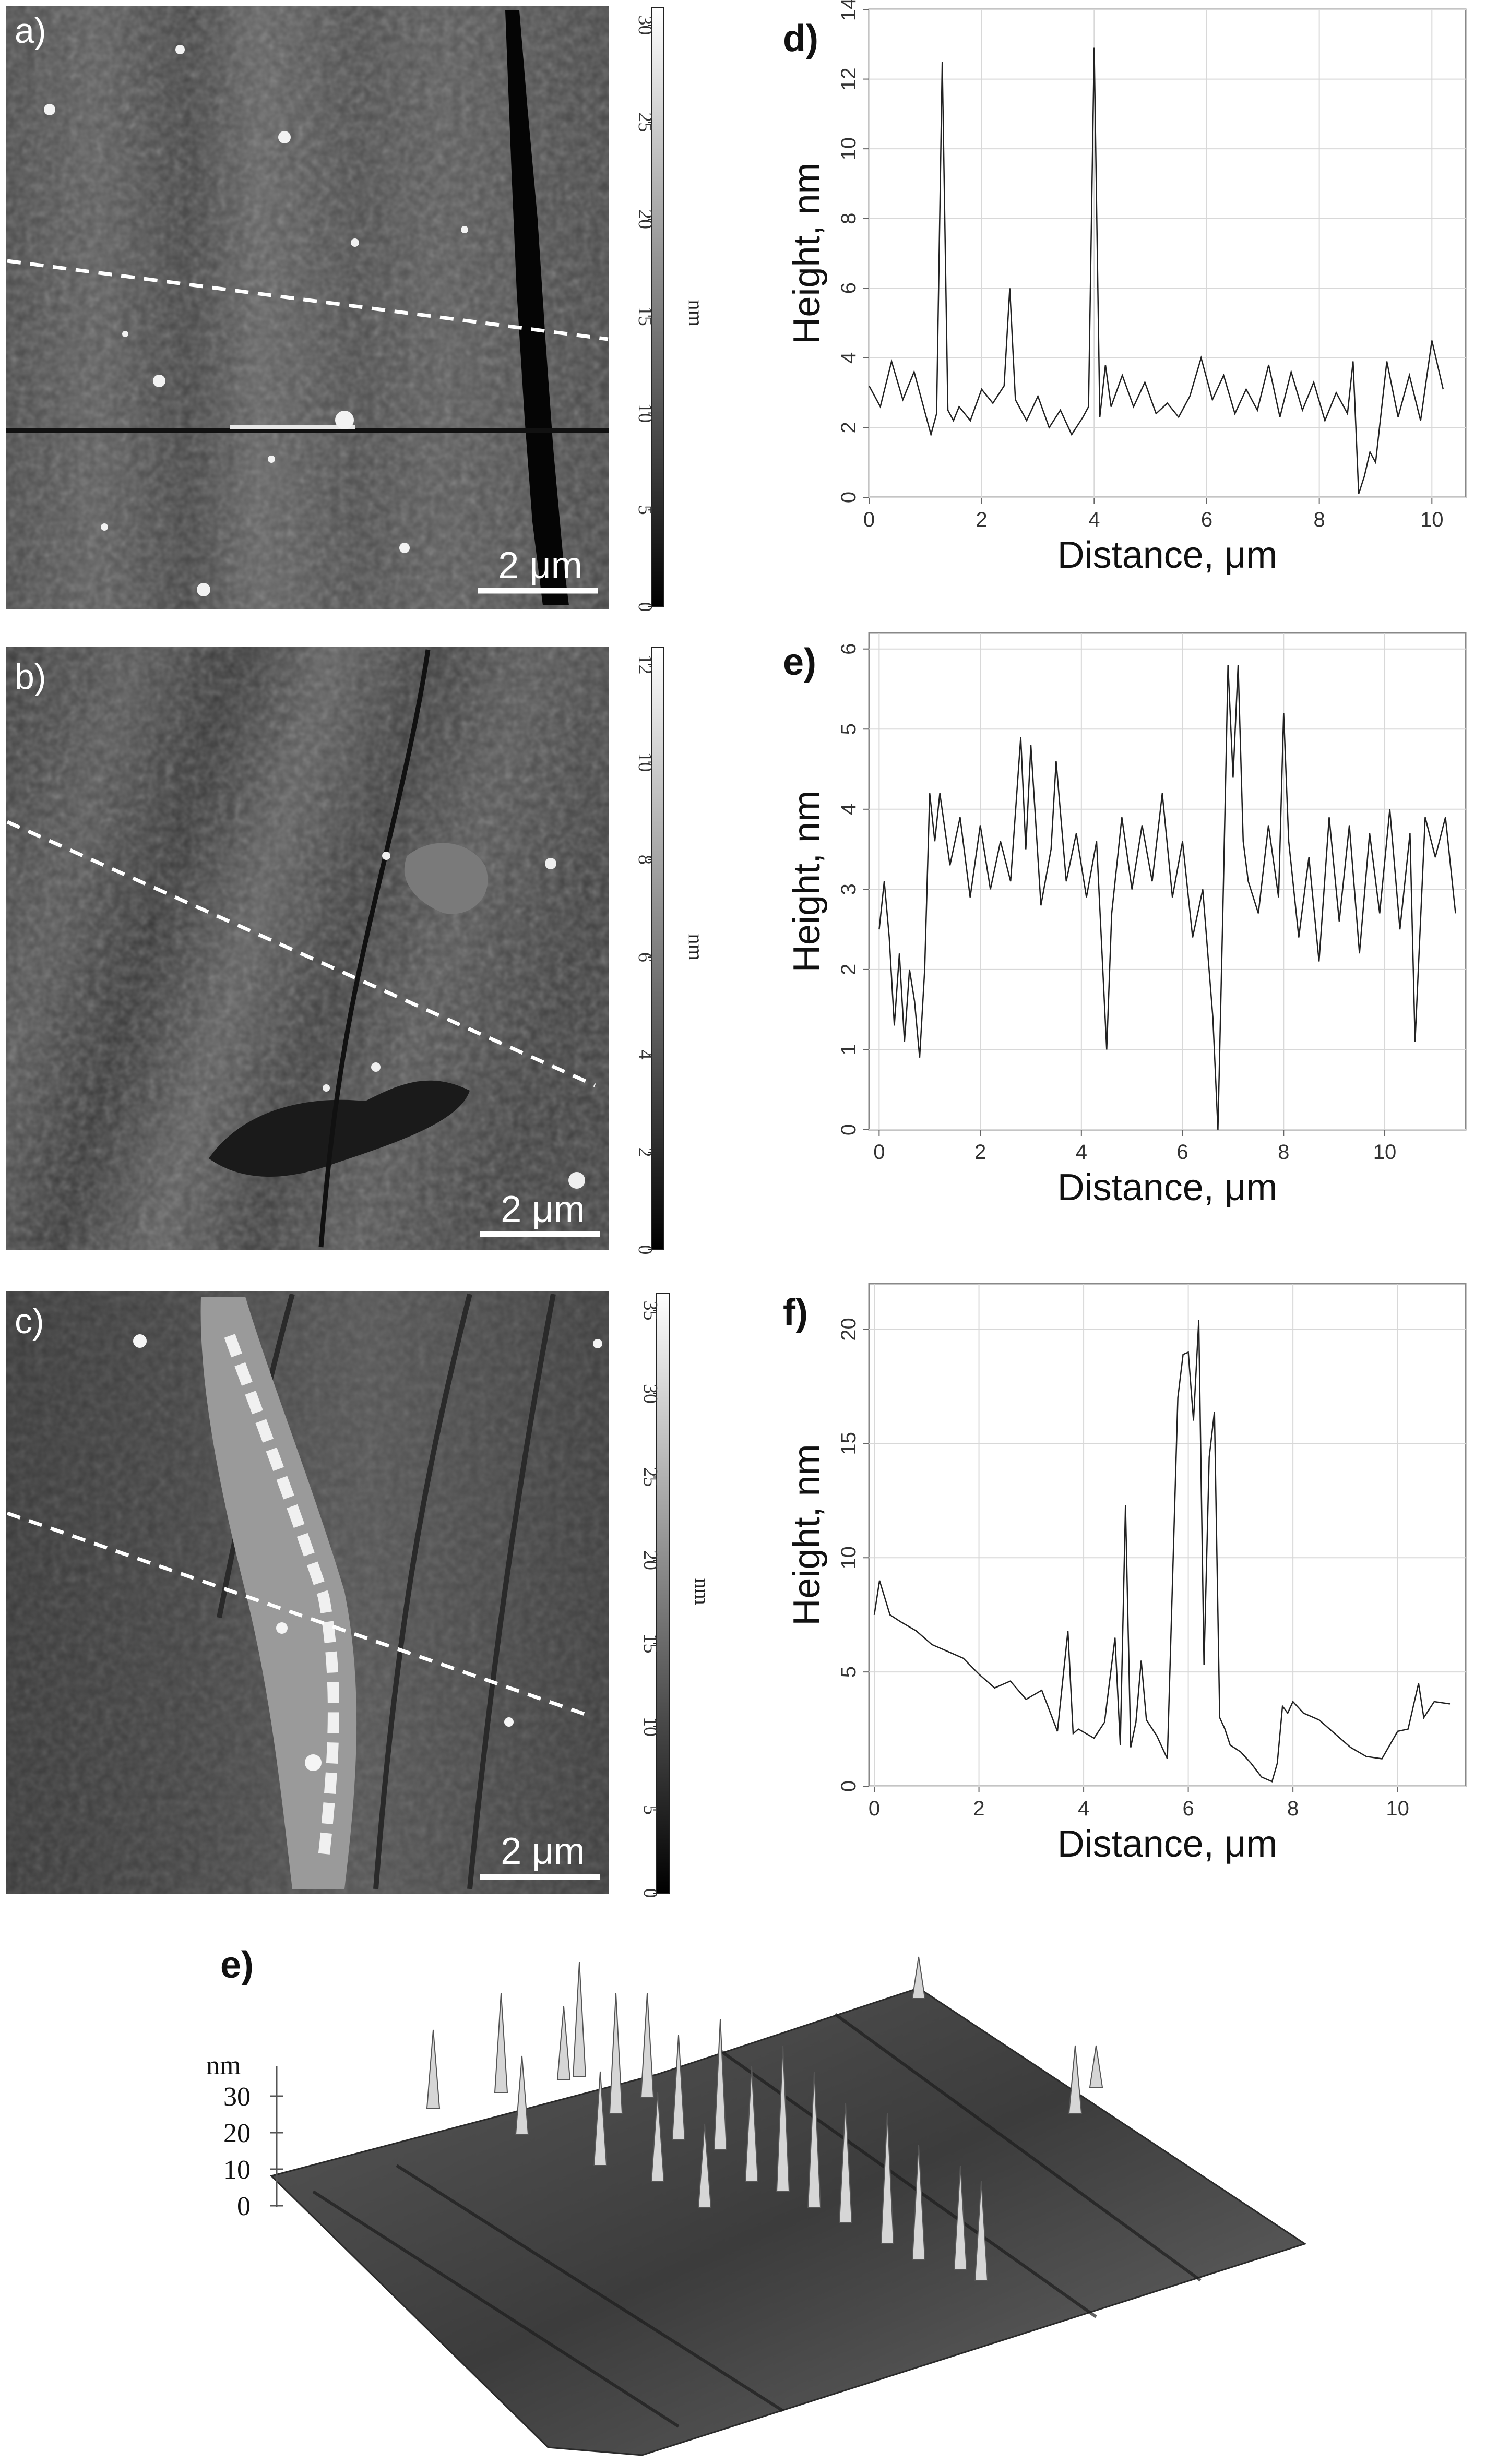 The width and height of the screenshot is (1486, 2464). I want to click on chart-e-y-tick-label: 3, so click(848, 889).